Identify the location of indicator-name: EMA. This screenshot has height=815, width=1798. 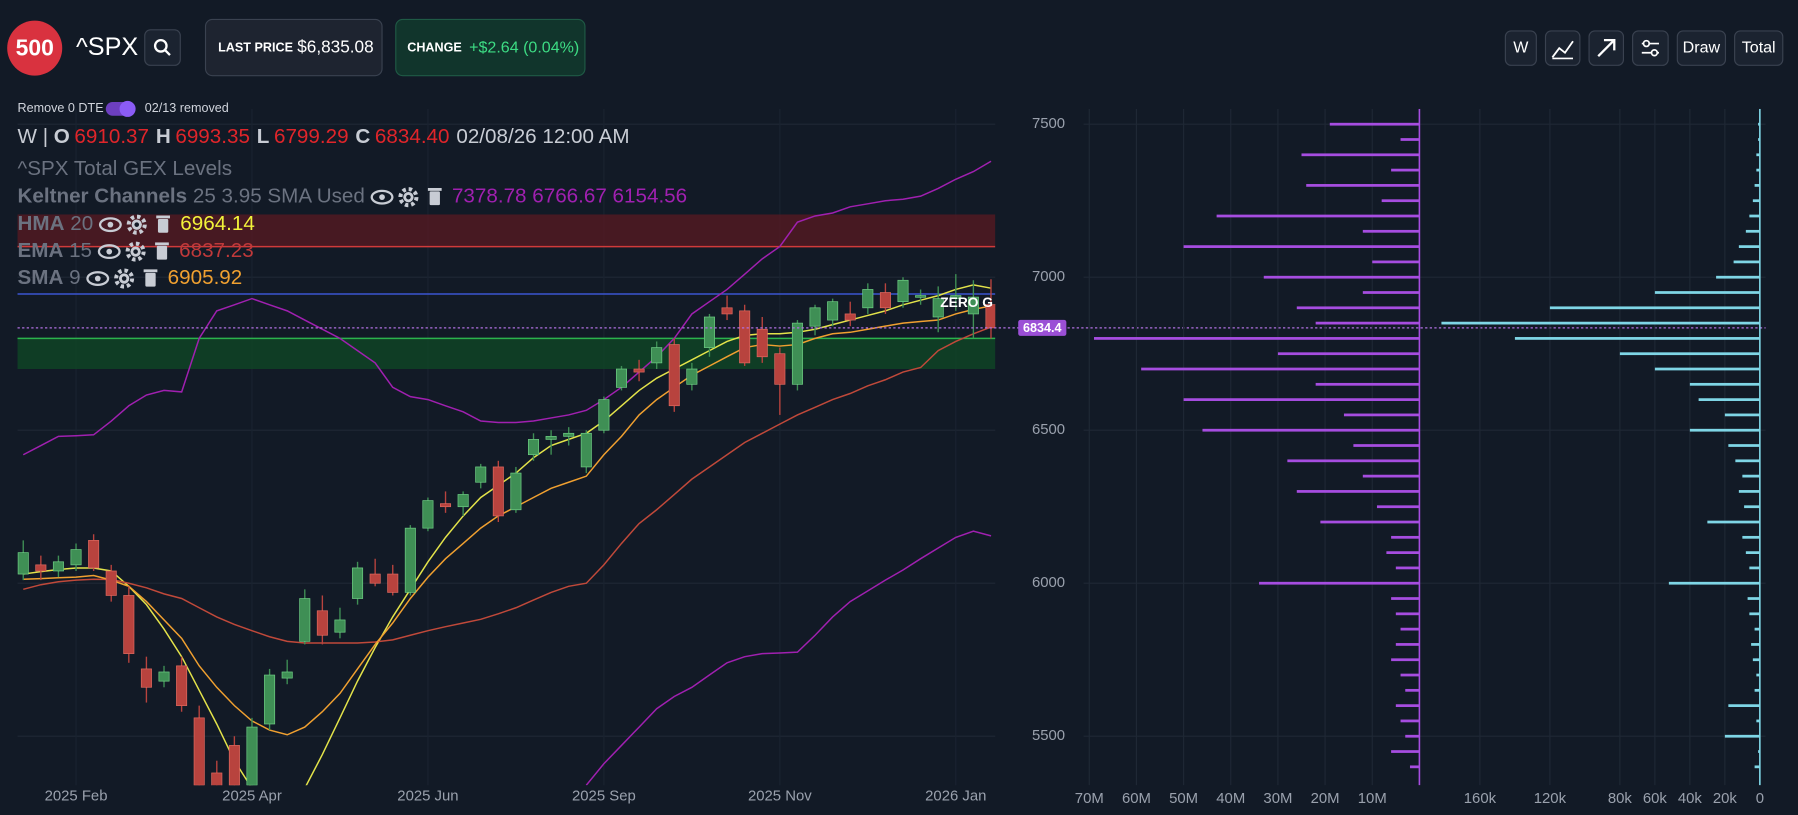
(41, 250).